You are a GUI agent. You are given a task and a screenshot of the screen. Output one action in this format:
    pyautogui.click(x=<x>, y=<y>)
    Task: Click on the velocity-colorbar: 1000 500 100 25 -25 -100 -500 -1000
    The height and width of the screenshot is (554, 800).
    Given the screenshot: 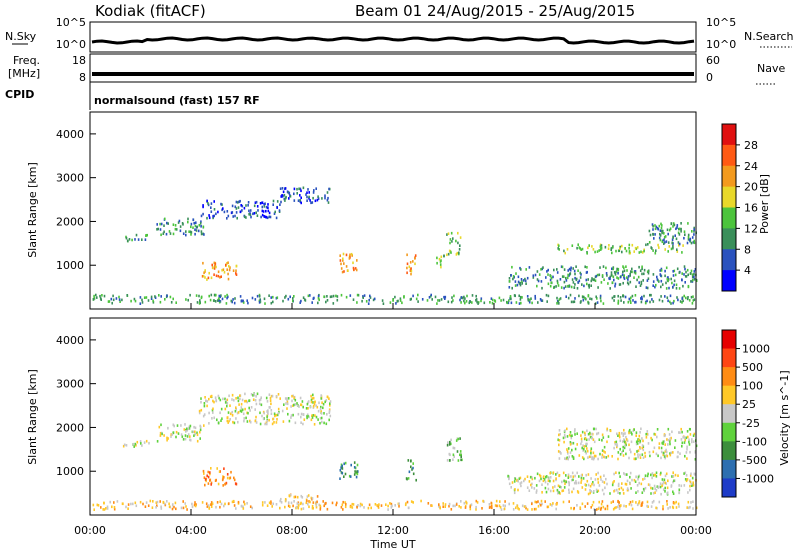 What is the action you would take?
    pyautogui.click(x=747, y=413)
    